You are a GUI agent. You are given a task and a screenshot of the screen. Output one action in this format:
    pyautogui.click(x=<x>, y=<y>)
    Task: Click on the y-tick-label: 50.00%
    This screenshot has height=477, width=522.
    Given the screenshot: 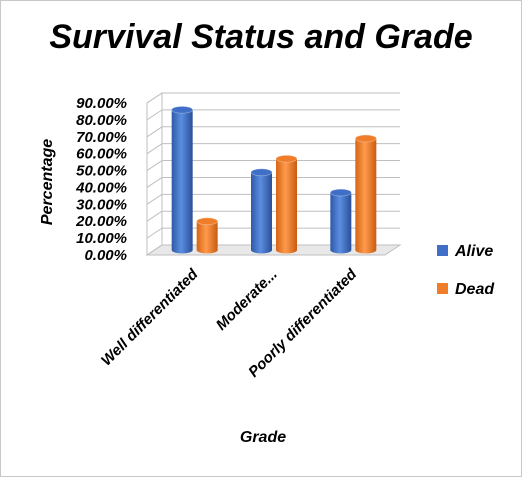 What is the action you would take?
    pyautogui.click(x=101, y=171)
    